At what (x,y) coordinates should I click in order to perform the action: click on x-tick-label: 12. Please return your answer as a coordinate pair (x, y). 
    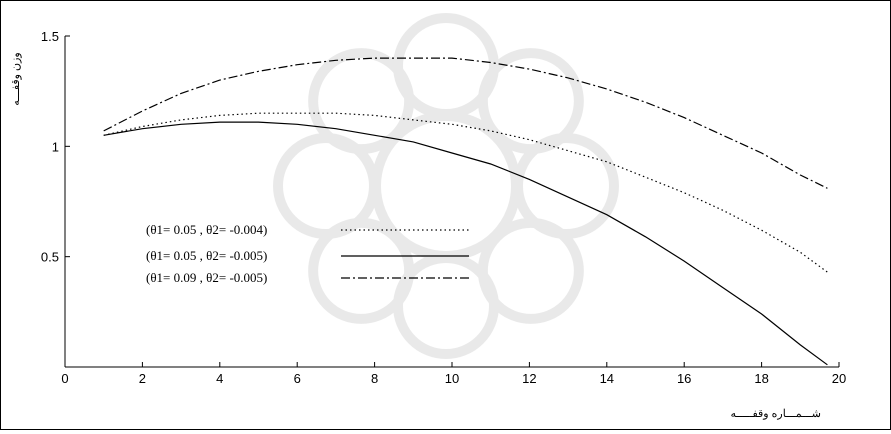
    Looking at the image, I should click on (529, 378).